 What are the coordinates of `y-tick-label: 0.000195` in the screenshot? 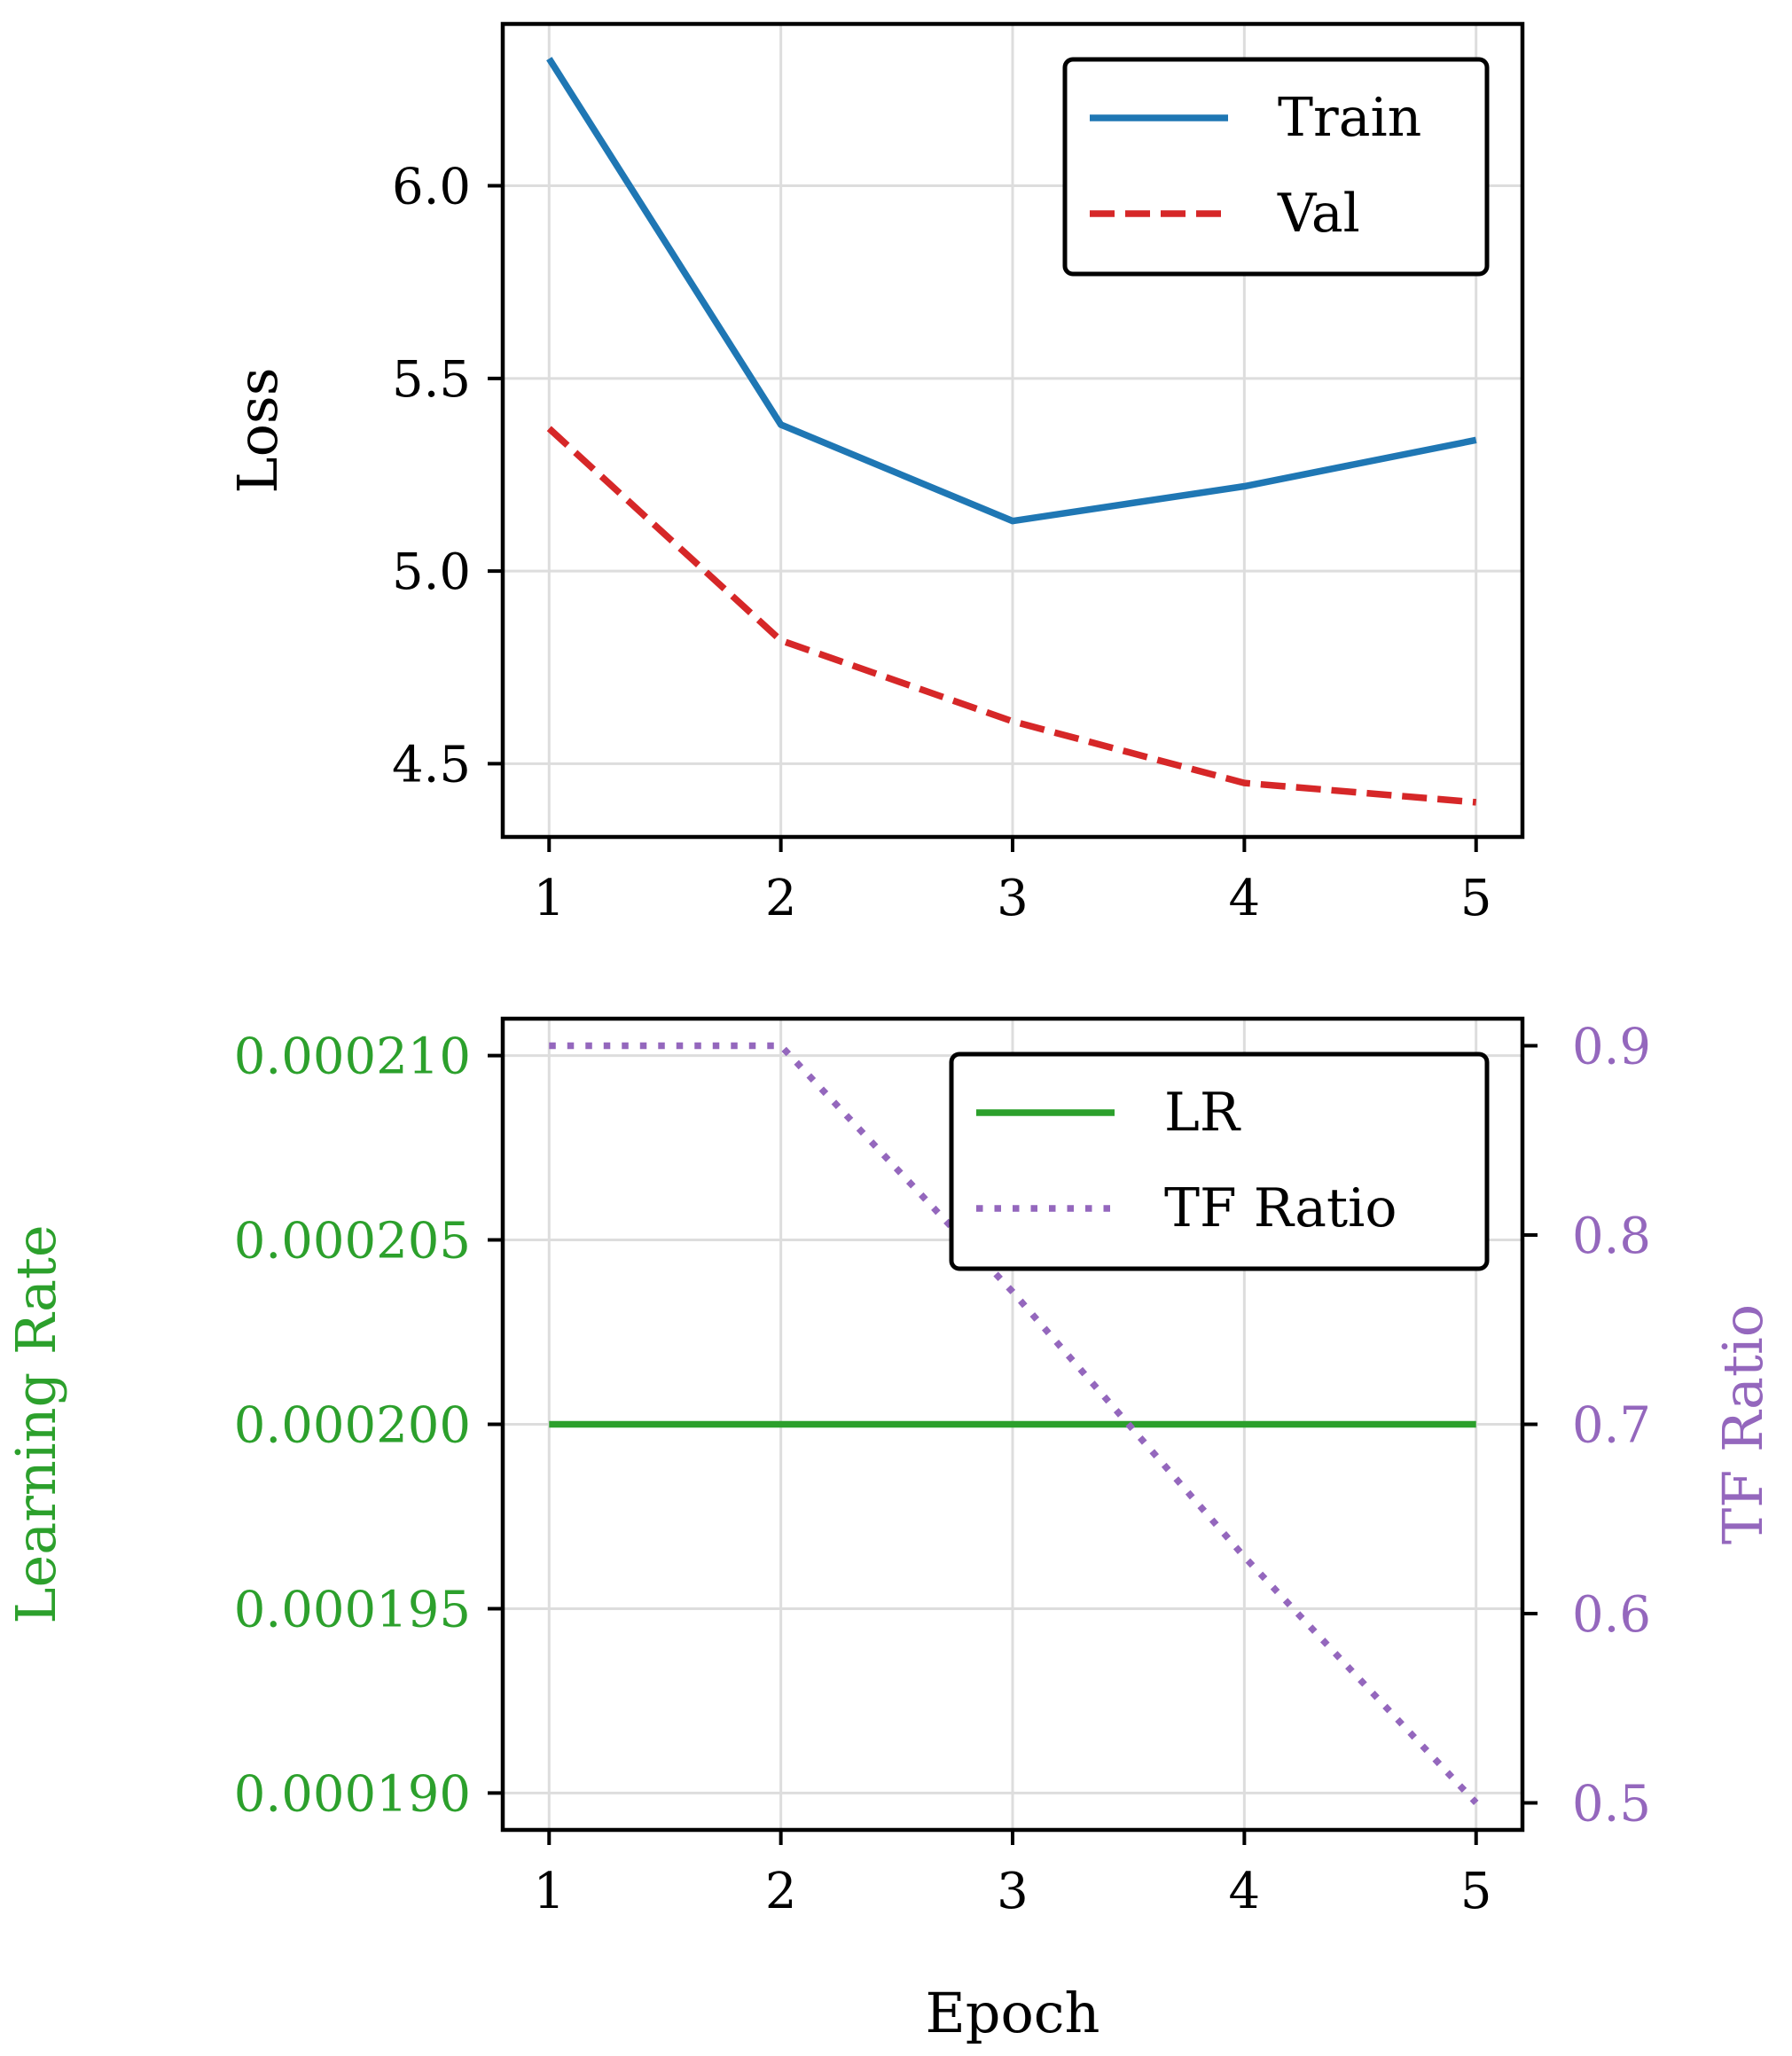 It's located at (352, 1609).